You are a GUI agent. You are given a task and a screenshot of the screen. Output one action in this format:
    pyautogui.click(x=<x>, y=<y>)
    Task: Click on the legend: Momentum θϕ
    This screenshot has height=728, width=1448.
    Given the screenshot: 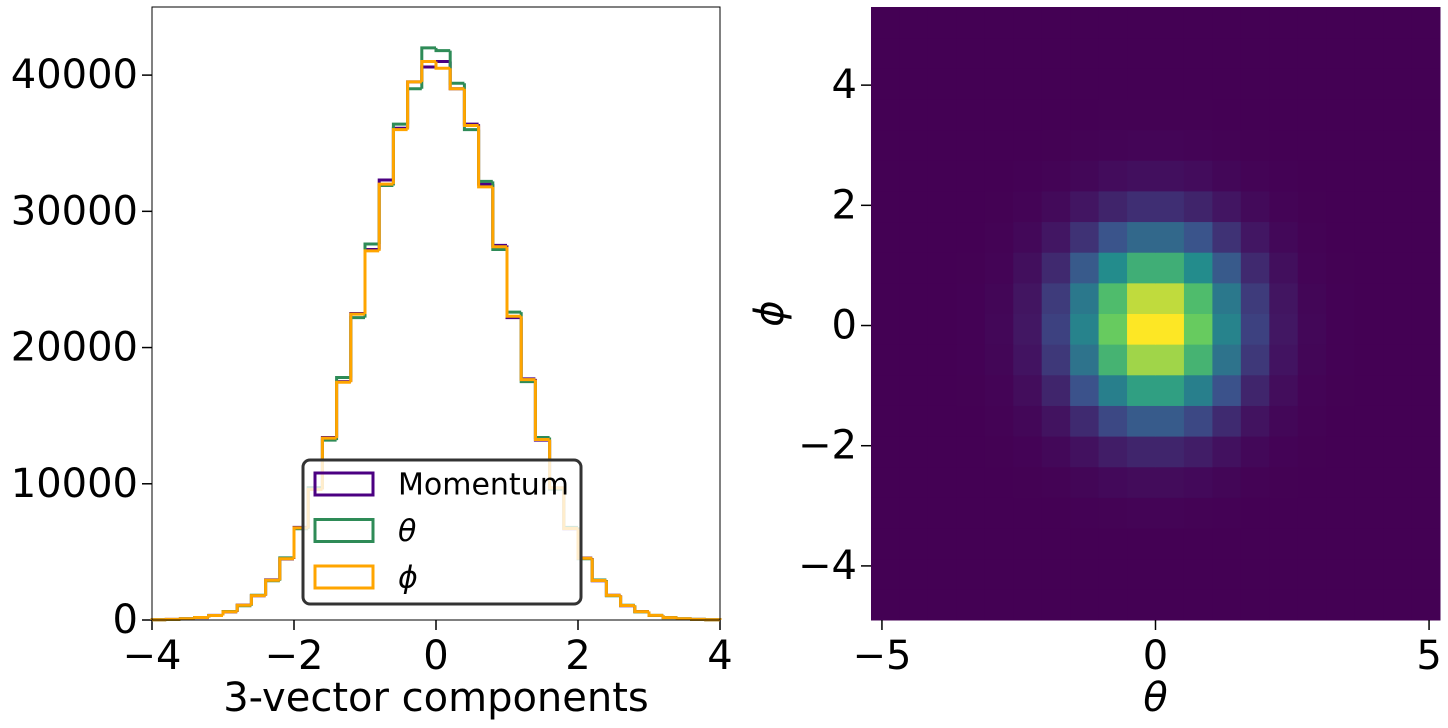 What is the action you would take?
    pyautogui.click(x=442, y=532)
    